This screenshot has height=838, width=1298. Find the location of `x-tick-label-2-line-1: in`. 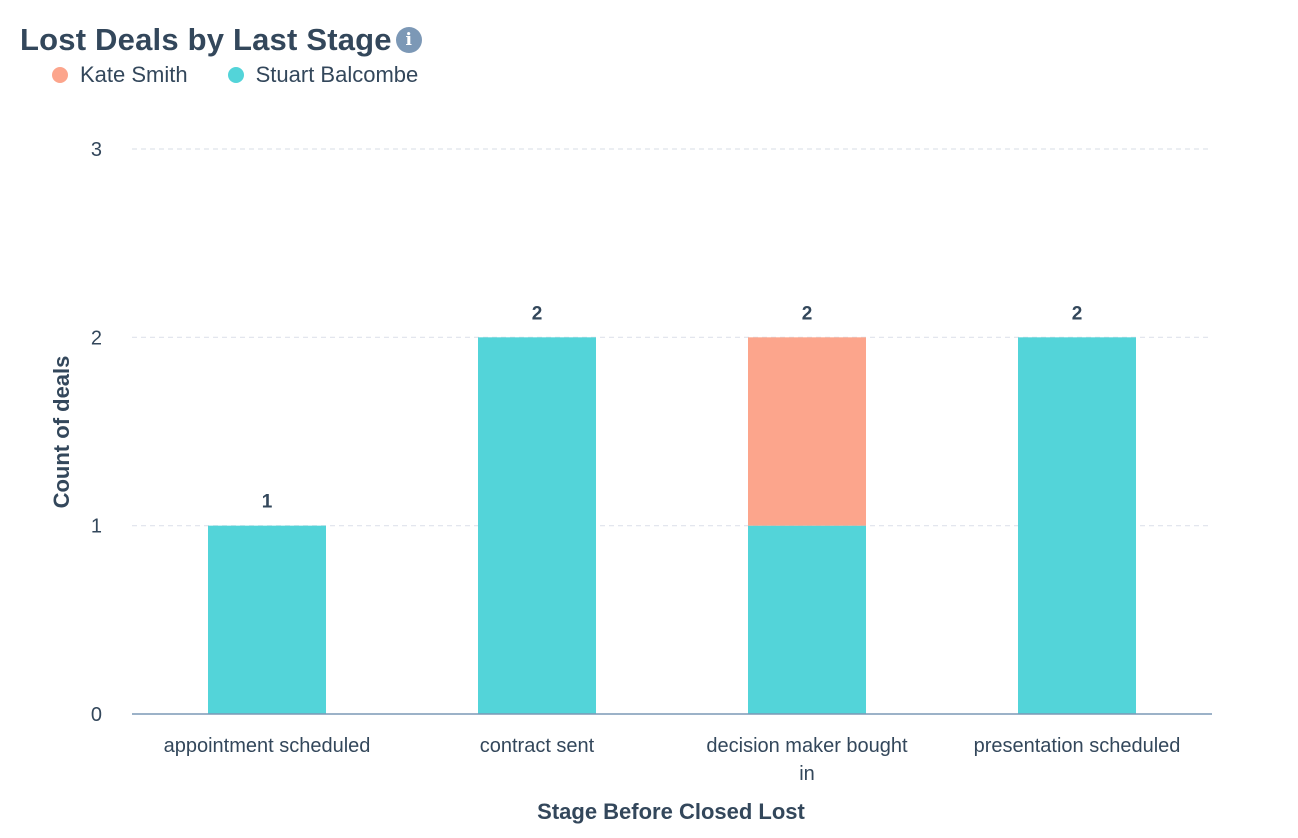

x-tick-label-2-line-1: in is located at coordinates (807, 774).